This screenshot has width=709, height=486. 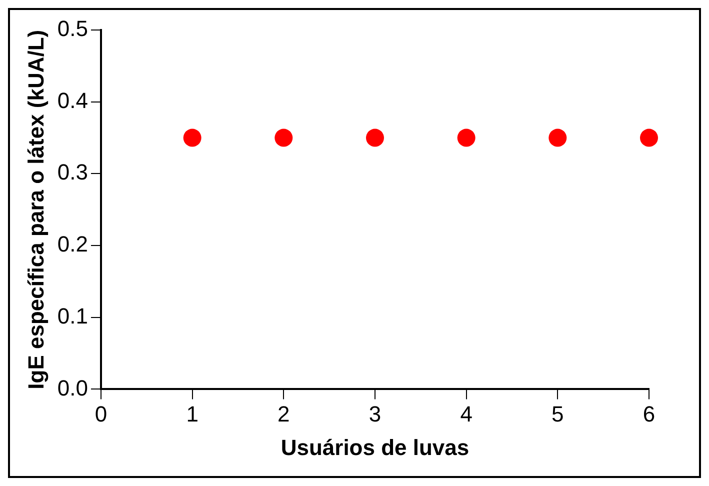 What do you see at coordinates (72, 172) in the screenshot?
I see `y-tick-label: 0.3` at bounding box center [72, 172].